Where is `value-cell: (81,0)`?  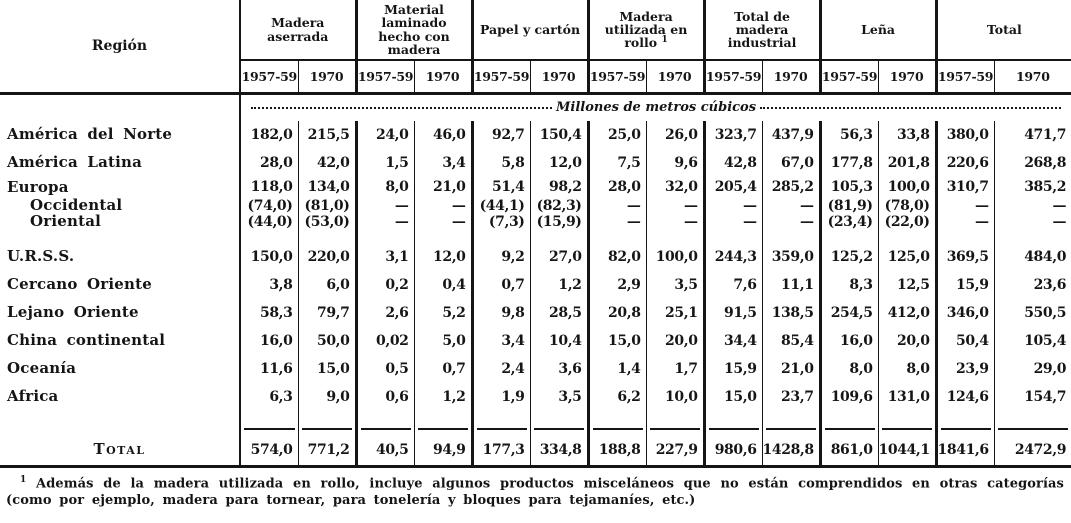
value-cell: (81,0) is located at coordinates (326, 206).